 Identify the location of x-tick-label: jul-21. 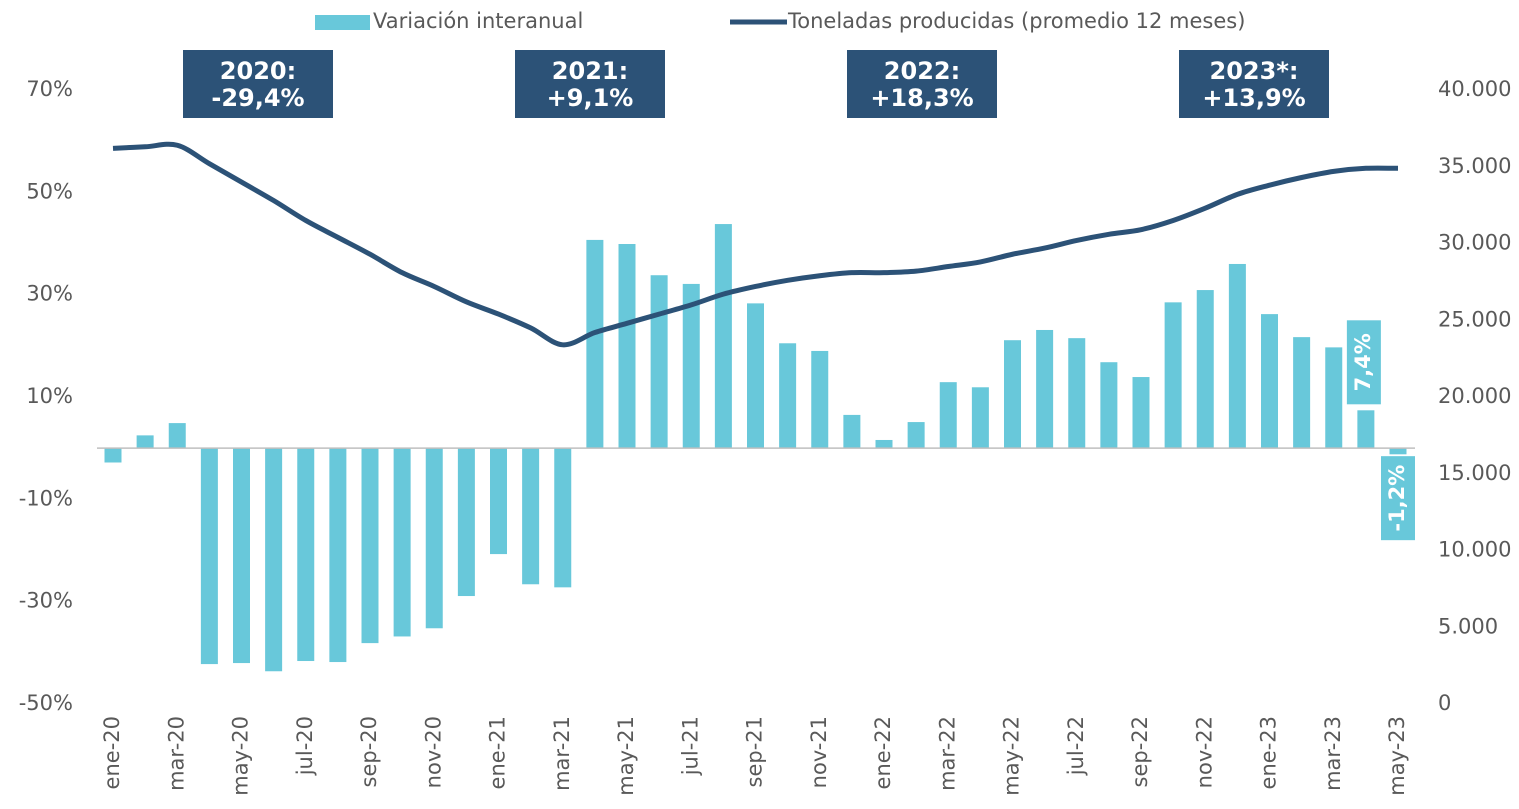
(690, 746).